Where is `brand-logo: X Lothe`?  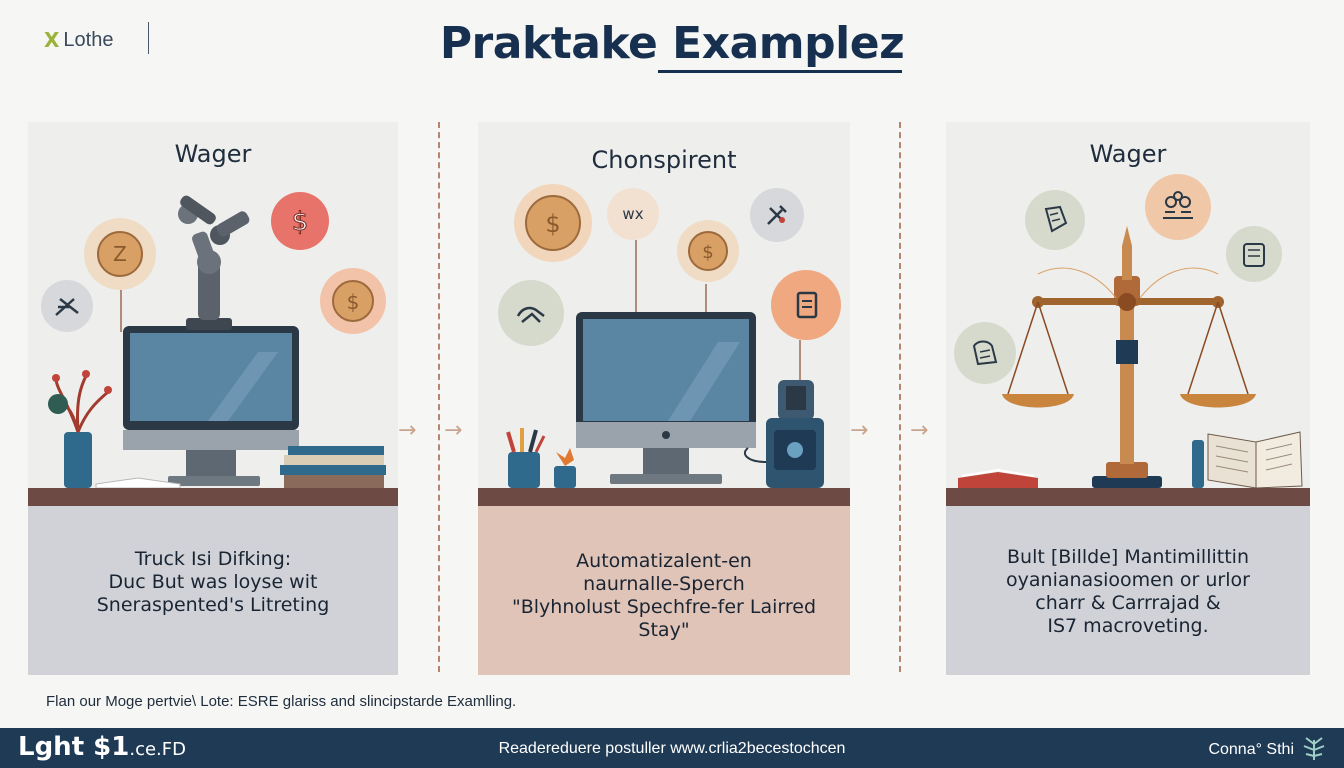 brand-logo: X Lothe is located at coordinates (78, 40).